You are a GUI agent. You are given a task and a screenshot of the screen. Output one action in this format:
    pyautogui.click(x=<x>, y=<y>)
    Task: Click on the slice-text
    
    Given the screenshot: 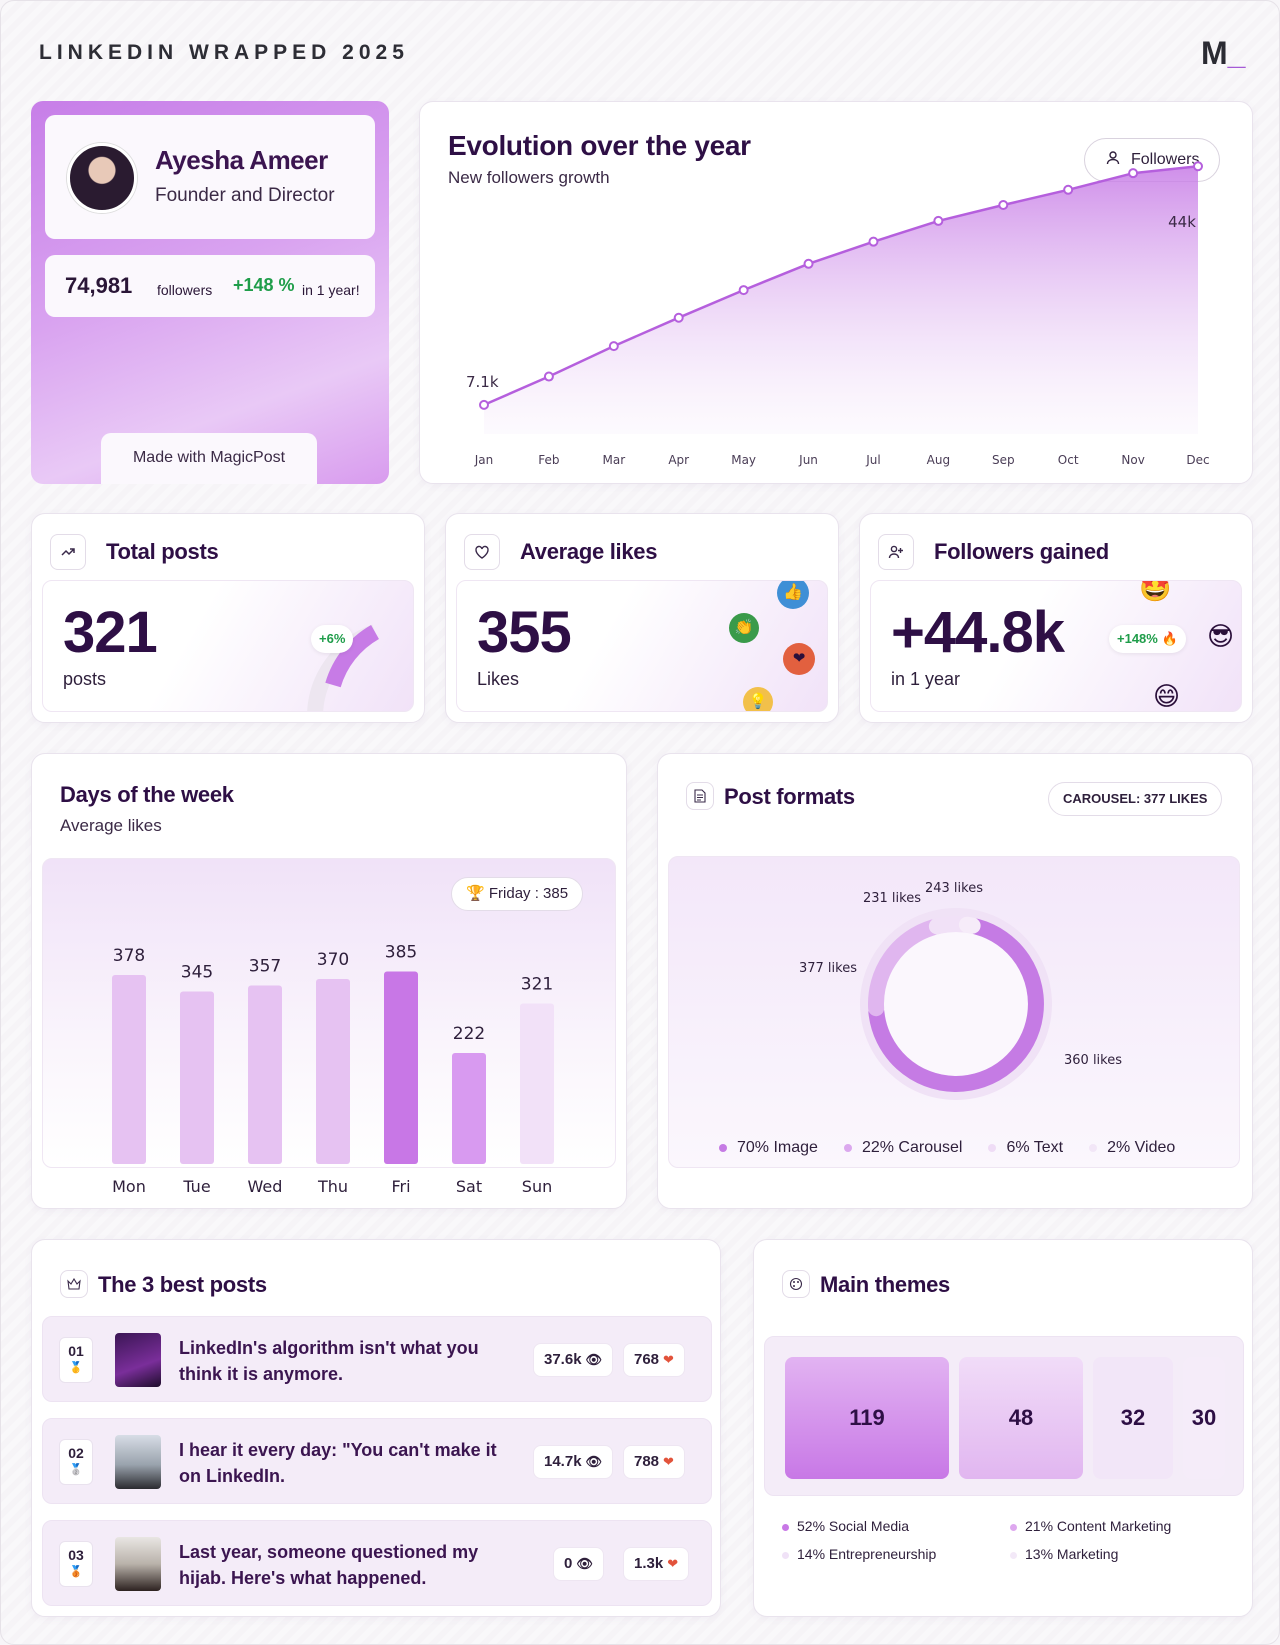 What is the action you would take?
    pyautogui.click(x=949, y=925)
    